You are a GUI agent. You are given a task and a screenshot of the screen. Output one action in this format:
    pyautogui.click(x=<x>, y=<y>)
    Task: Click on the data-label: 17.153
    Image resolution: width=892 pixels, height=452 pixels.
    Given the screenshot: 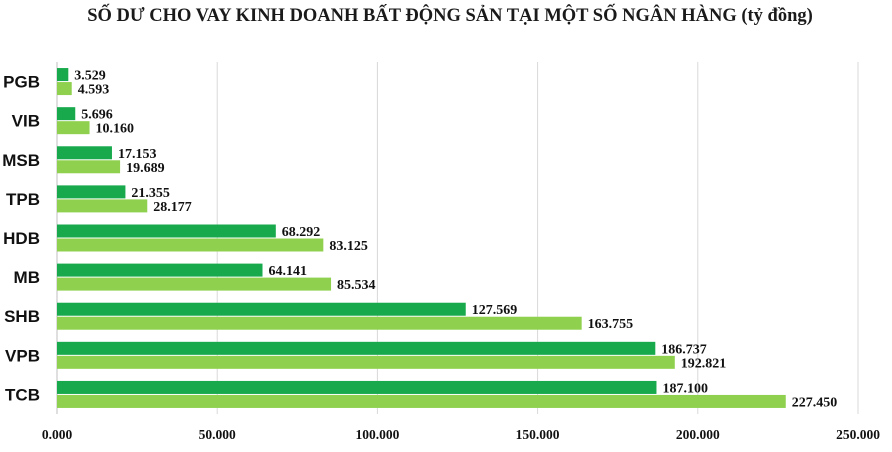 What is the action you would take?
    pyautogui.click(x=137, y=154)
    